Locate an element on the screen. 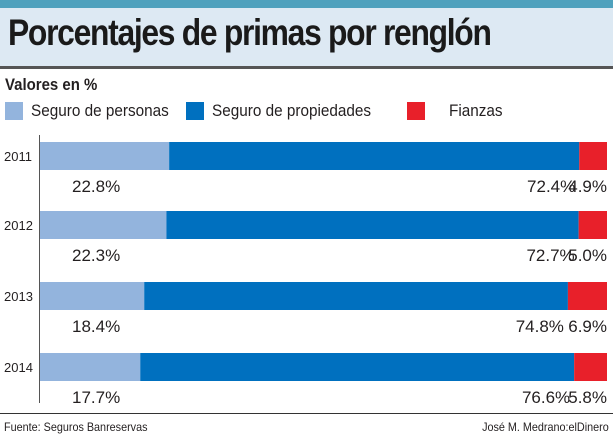 The width and height of the screenshot is (613, 440). data-label: 6.9% is located at coordinates (587, 326).